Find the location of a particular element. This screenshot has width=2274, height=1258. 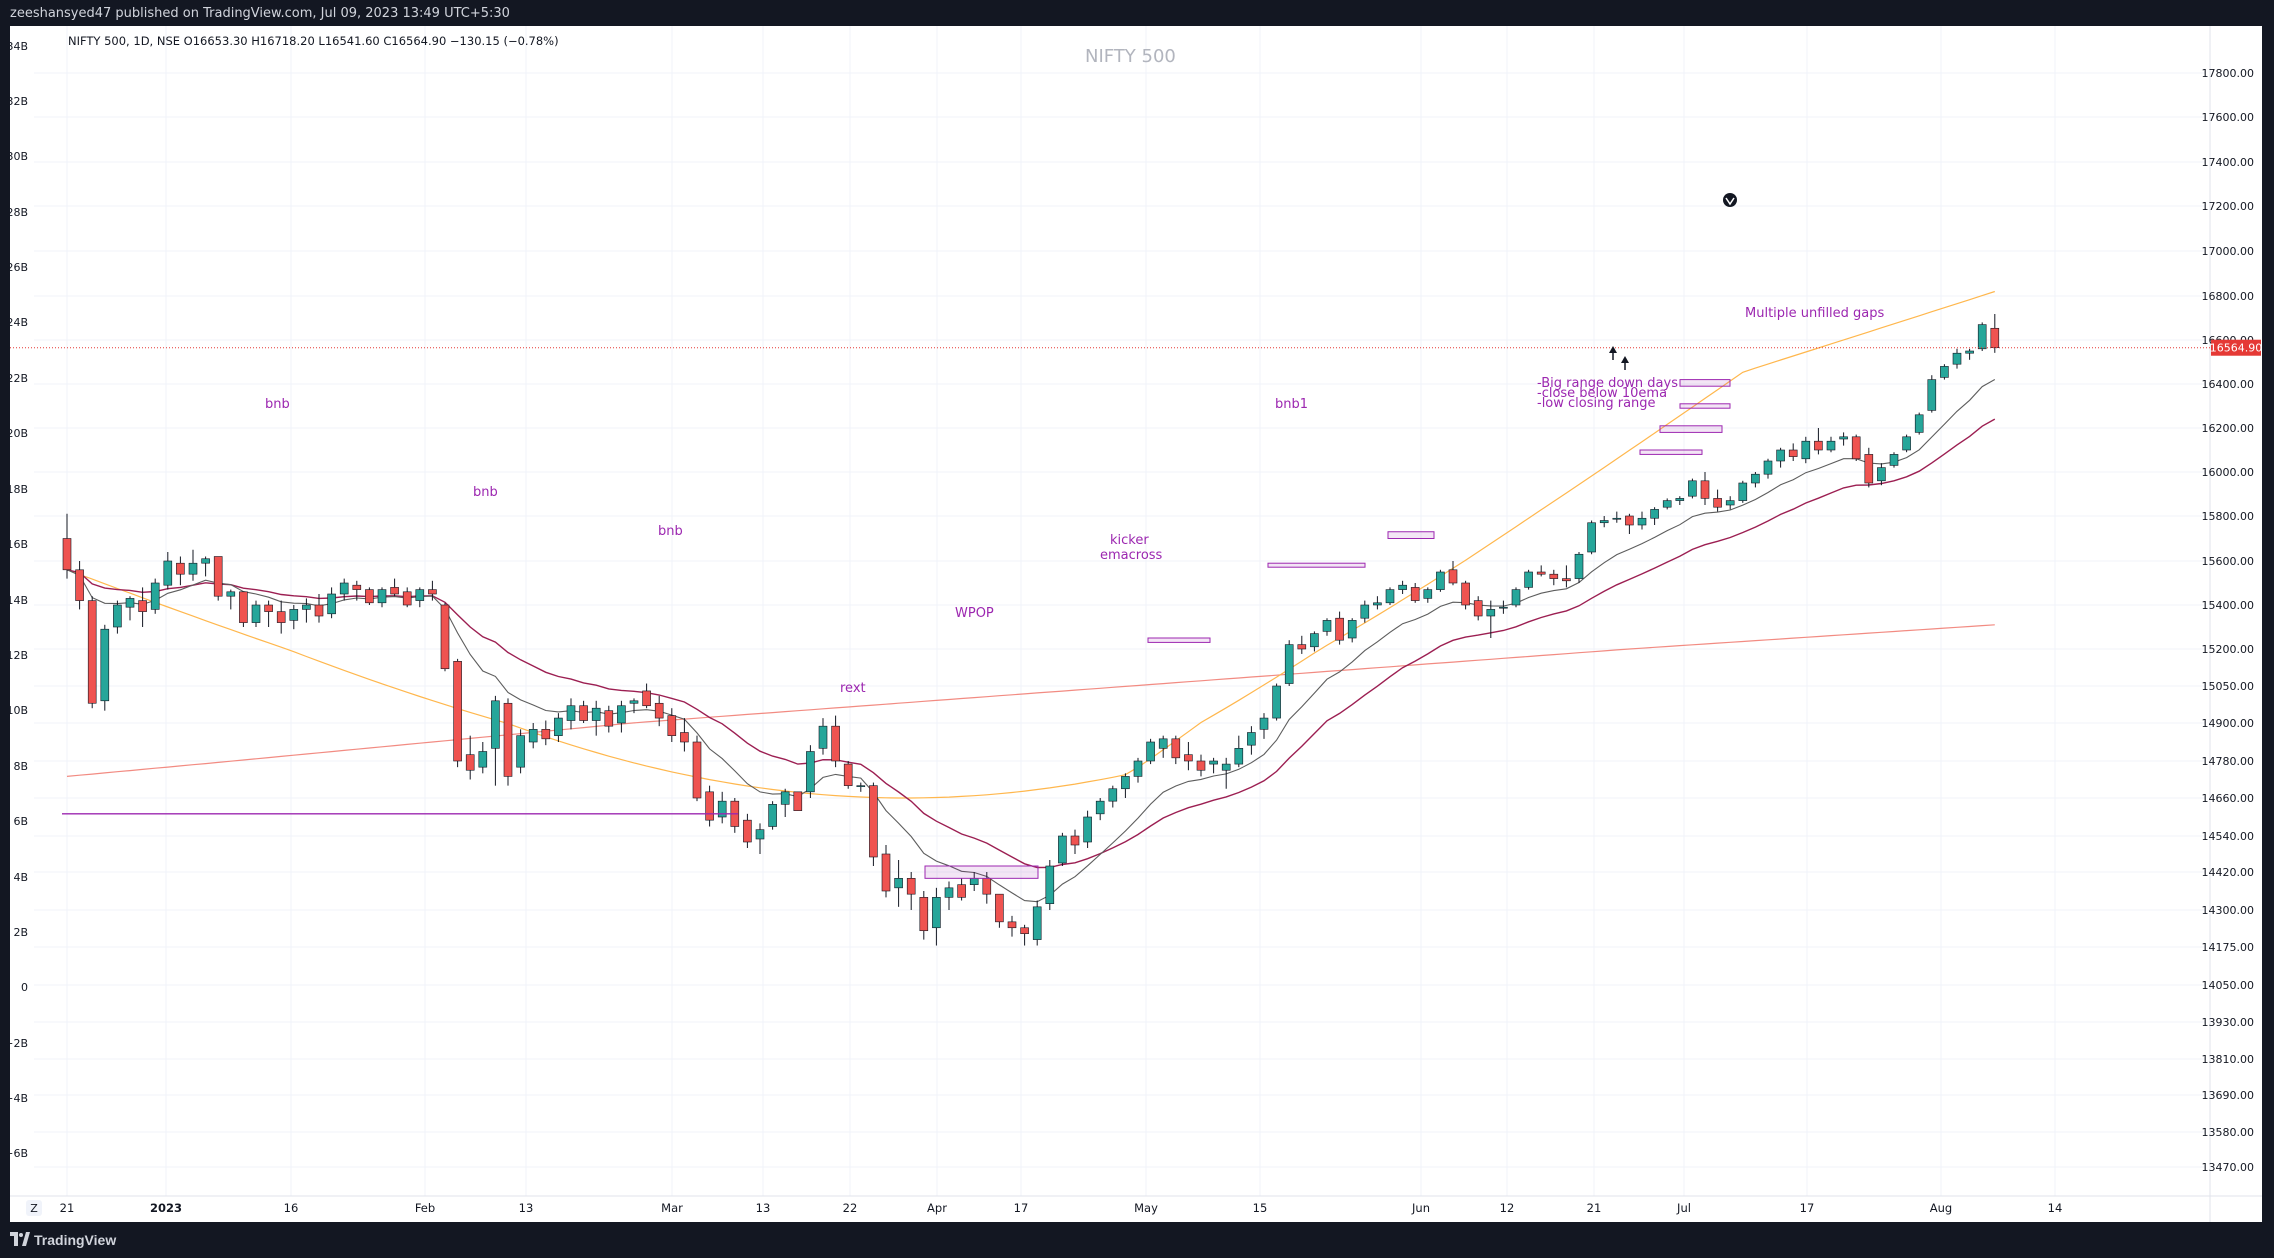

sma200-line is located at coordinates (1030, 700).